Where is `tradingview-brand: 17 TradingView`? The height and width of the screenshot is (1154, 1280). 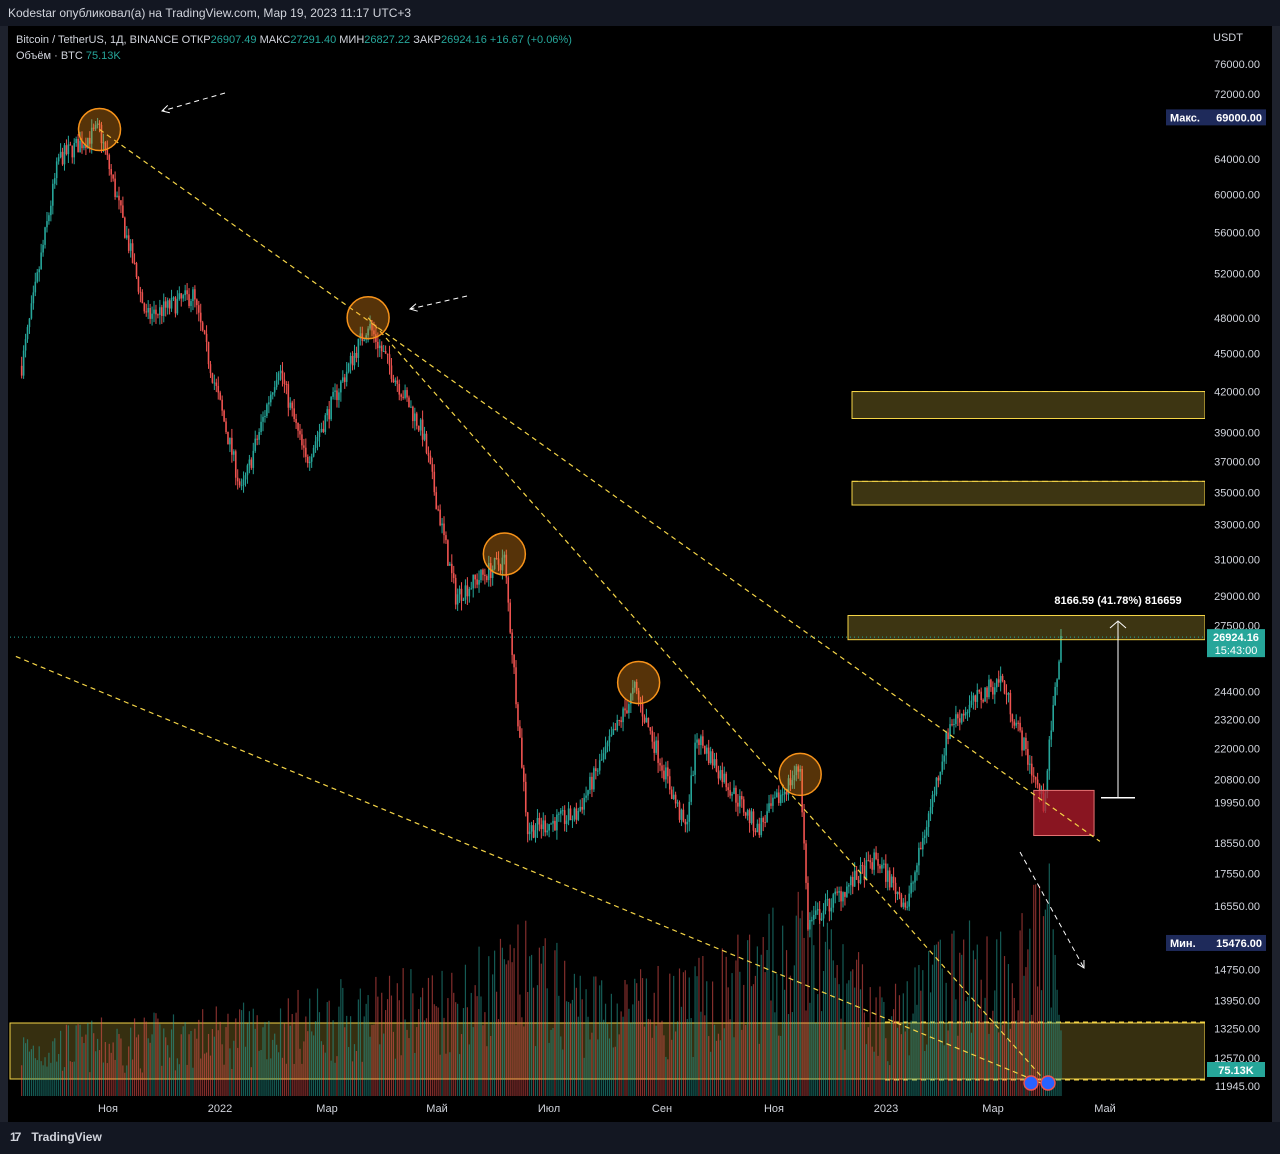 tradingview-brand: 17 TradingView is located at coordinates (56, 1137).